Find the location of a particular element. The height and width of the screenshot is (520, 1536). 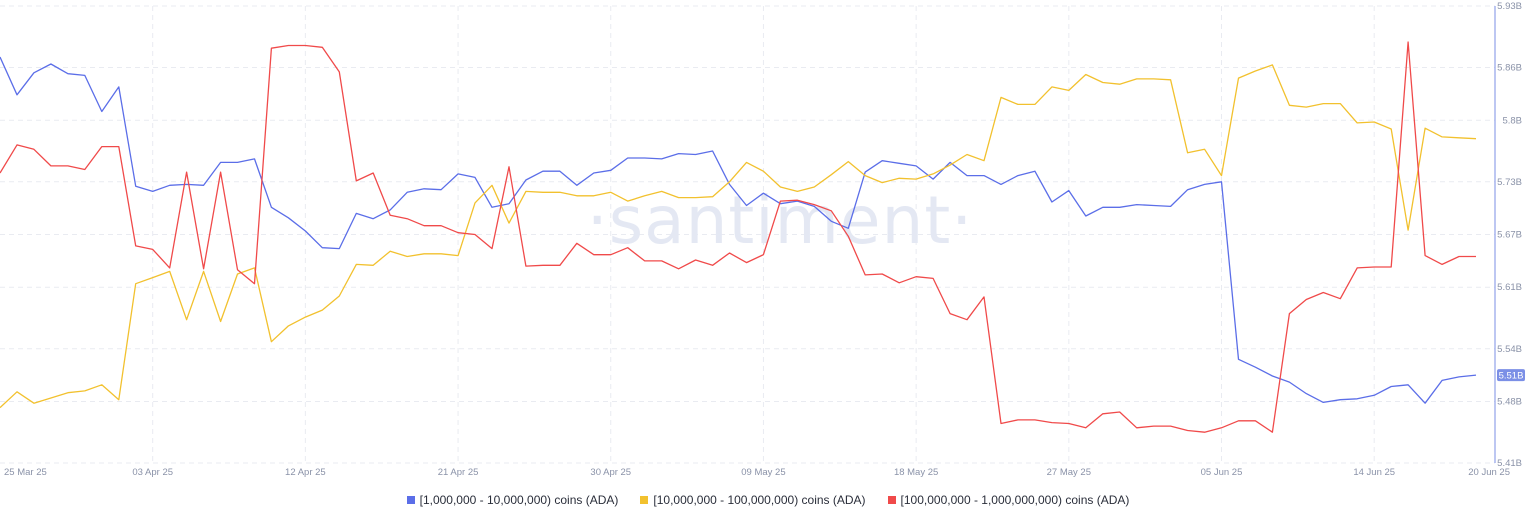

x-tick-label: 18 May 25 is located at coordinates (916, 472).